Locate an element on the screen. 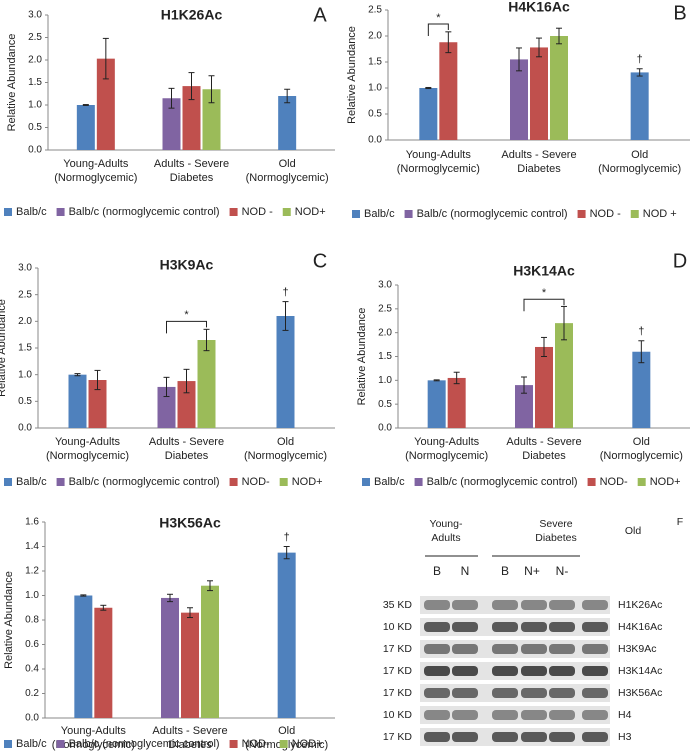 The width and height of the screenshot is (700, 753). lane-label: N is located at coordinates (465, 571).